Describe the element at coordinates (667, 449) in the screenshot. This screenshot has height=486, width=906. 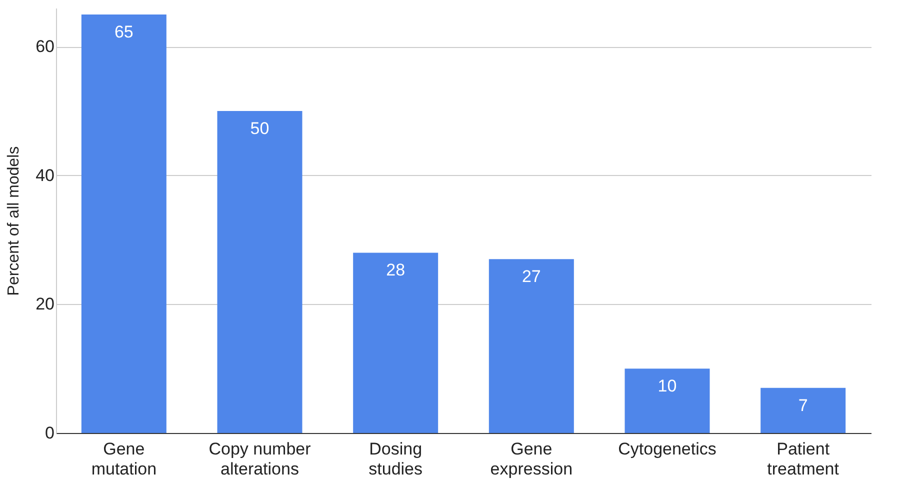
I see `x-tick-label: Cytogenetics` at that location.